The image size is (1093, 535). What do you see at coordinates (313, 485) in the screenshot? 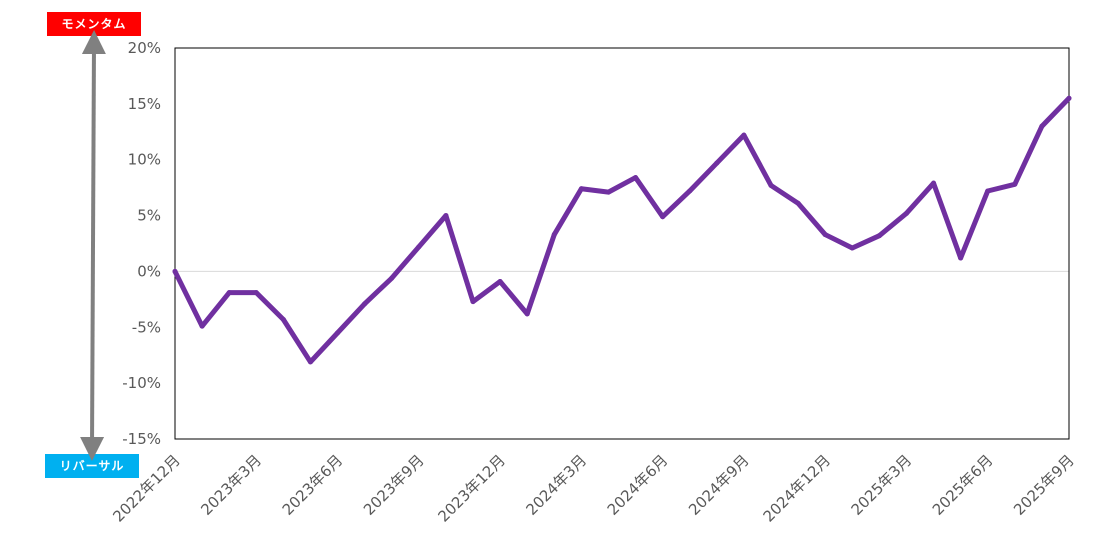
I see `x-tick-label: 2023年6月` at bounding box center [313, 485].